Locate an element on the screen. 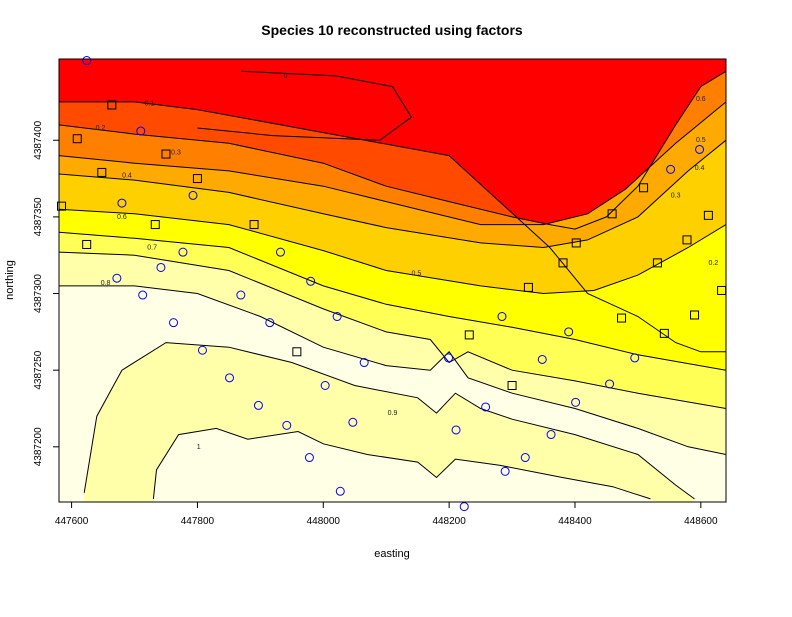 The image size is (792, 617). y-axis-label: northing is located at coordinates (10, 280).